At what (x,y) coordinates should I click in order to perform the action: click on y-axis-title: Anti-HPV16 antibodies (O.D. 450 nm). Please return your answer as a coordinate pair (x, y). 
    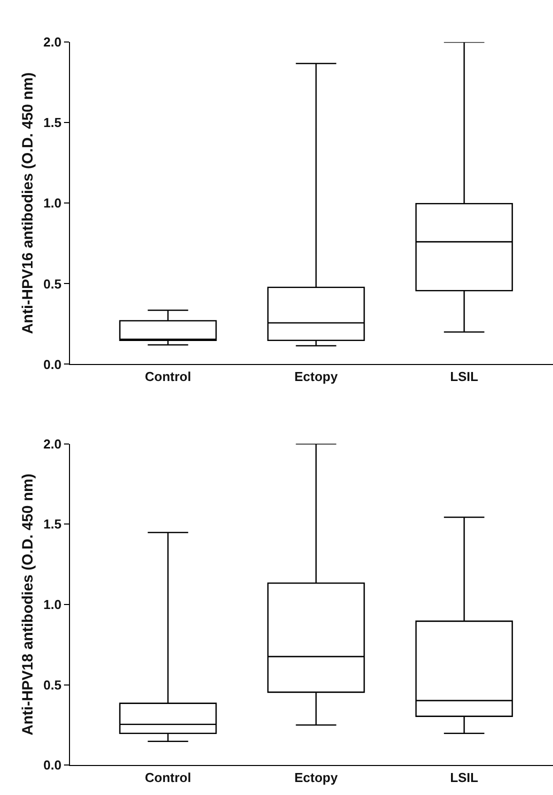
    Looking at the image, I should click on (28, 203).